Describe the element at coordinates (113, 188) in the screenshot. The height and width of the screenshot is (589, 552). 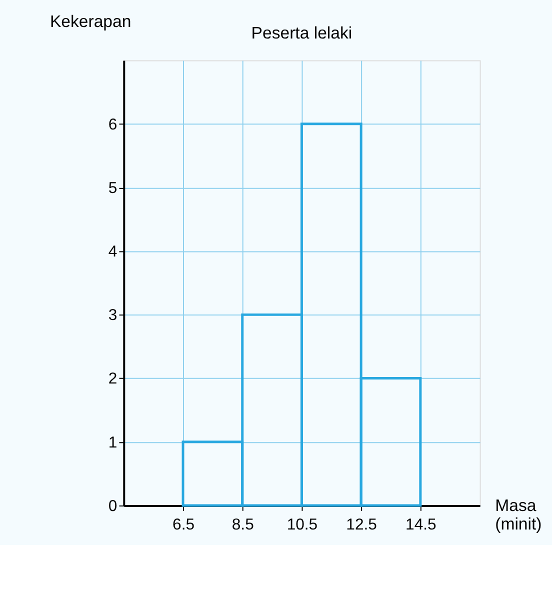
I see `y-tick-label: 5` at that location.